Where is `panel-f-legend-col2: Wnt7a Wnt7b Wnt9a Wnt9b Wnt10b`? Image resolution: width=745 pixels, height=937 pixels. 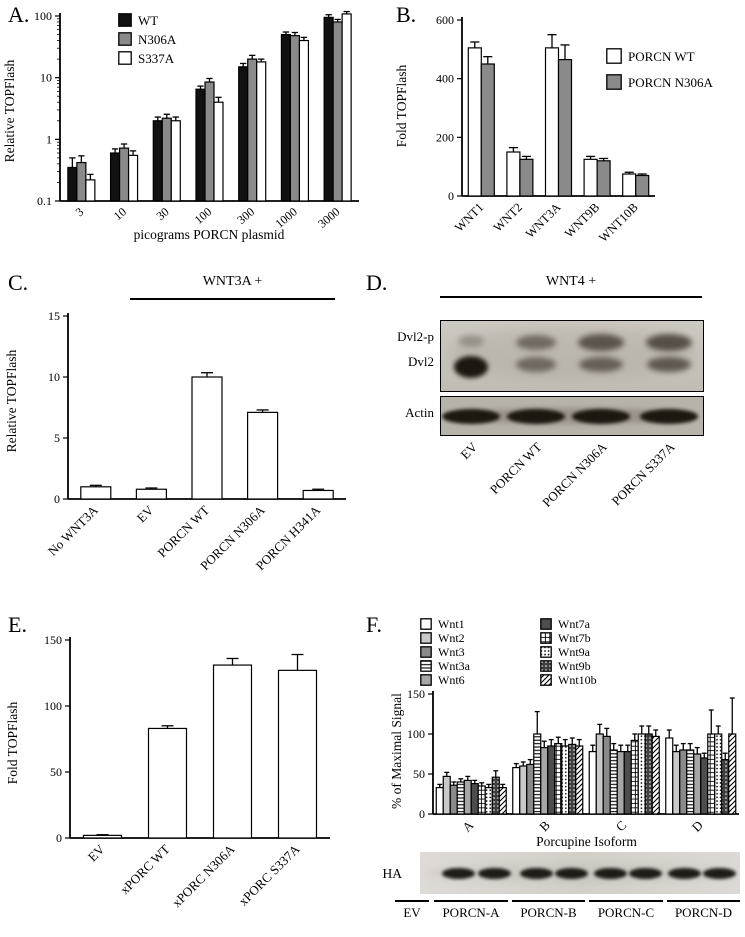 panel-f-legend-col2: Wnt7a Wnt7b Wnt9a Wnt9b Wnt10b is located at coordinates (568, 652).